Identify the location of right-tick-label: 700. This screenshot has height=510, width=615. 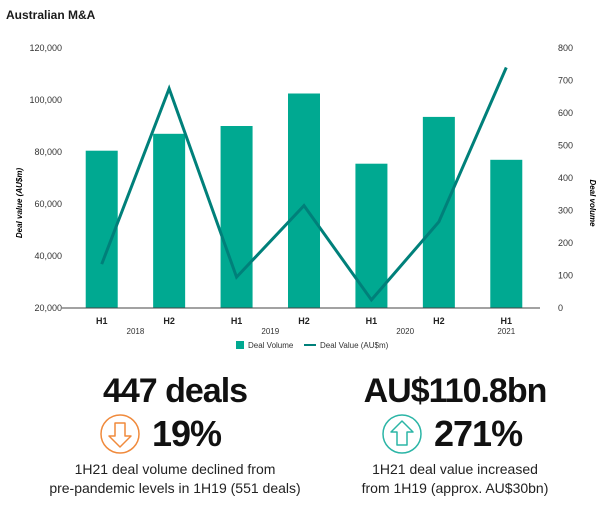
(565, 81).